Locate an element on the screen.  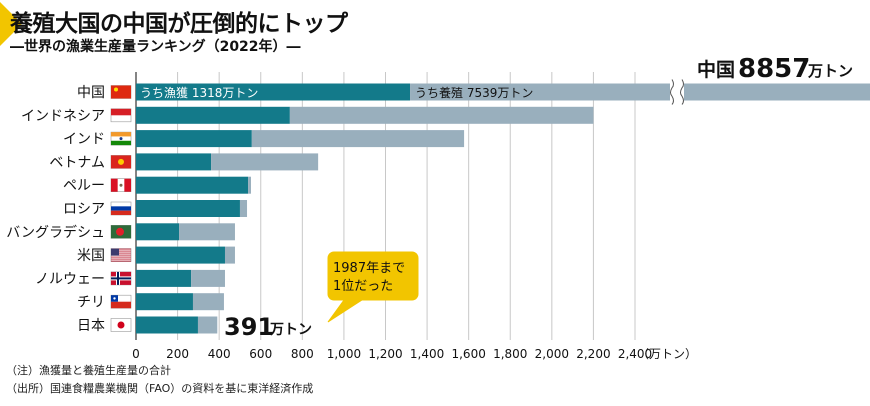
x-tick-label: 1,600 is located at coordinates (468, 354).